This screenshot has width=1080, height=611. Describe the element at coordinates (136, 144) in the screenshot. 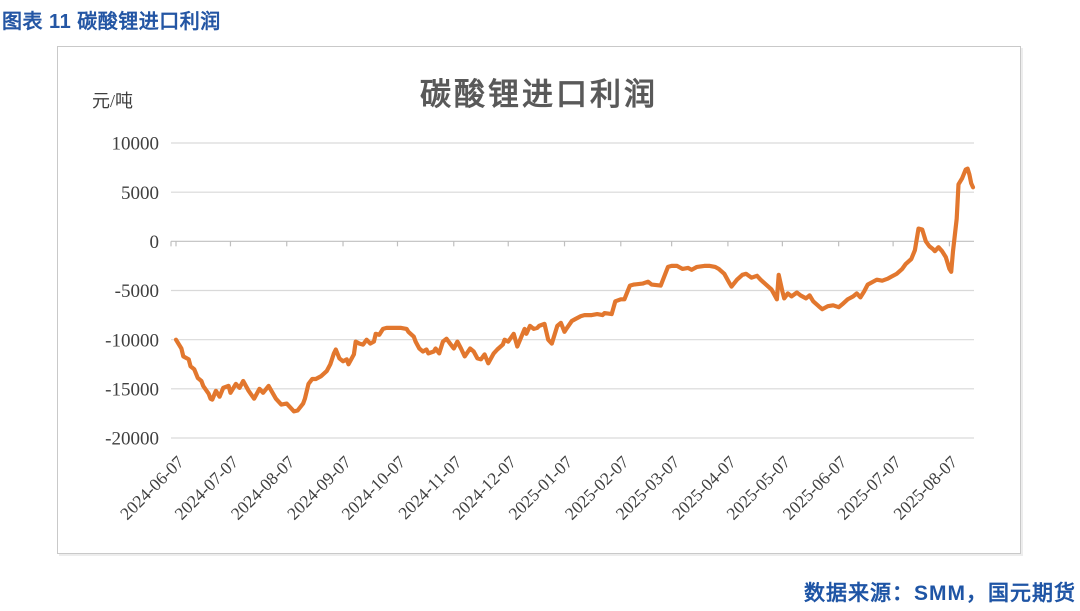

I see `svg-text: 10000` at that location.